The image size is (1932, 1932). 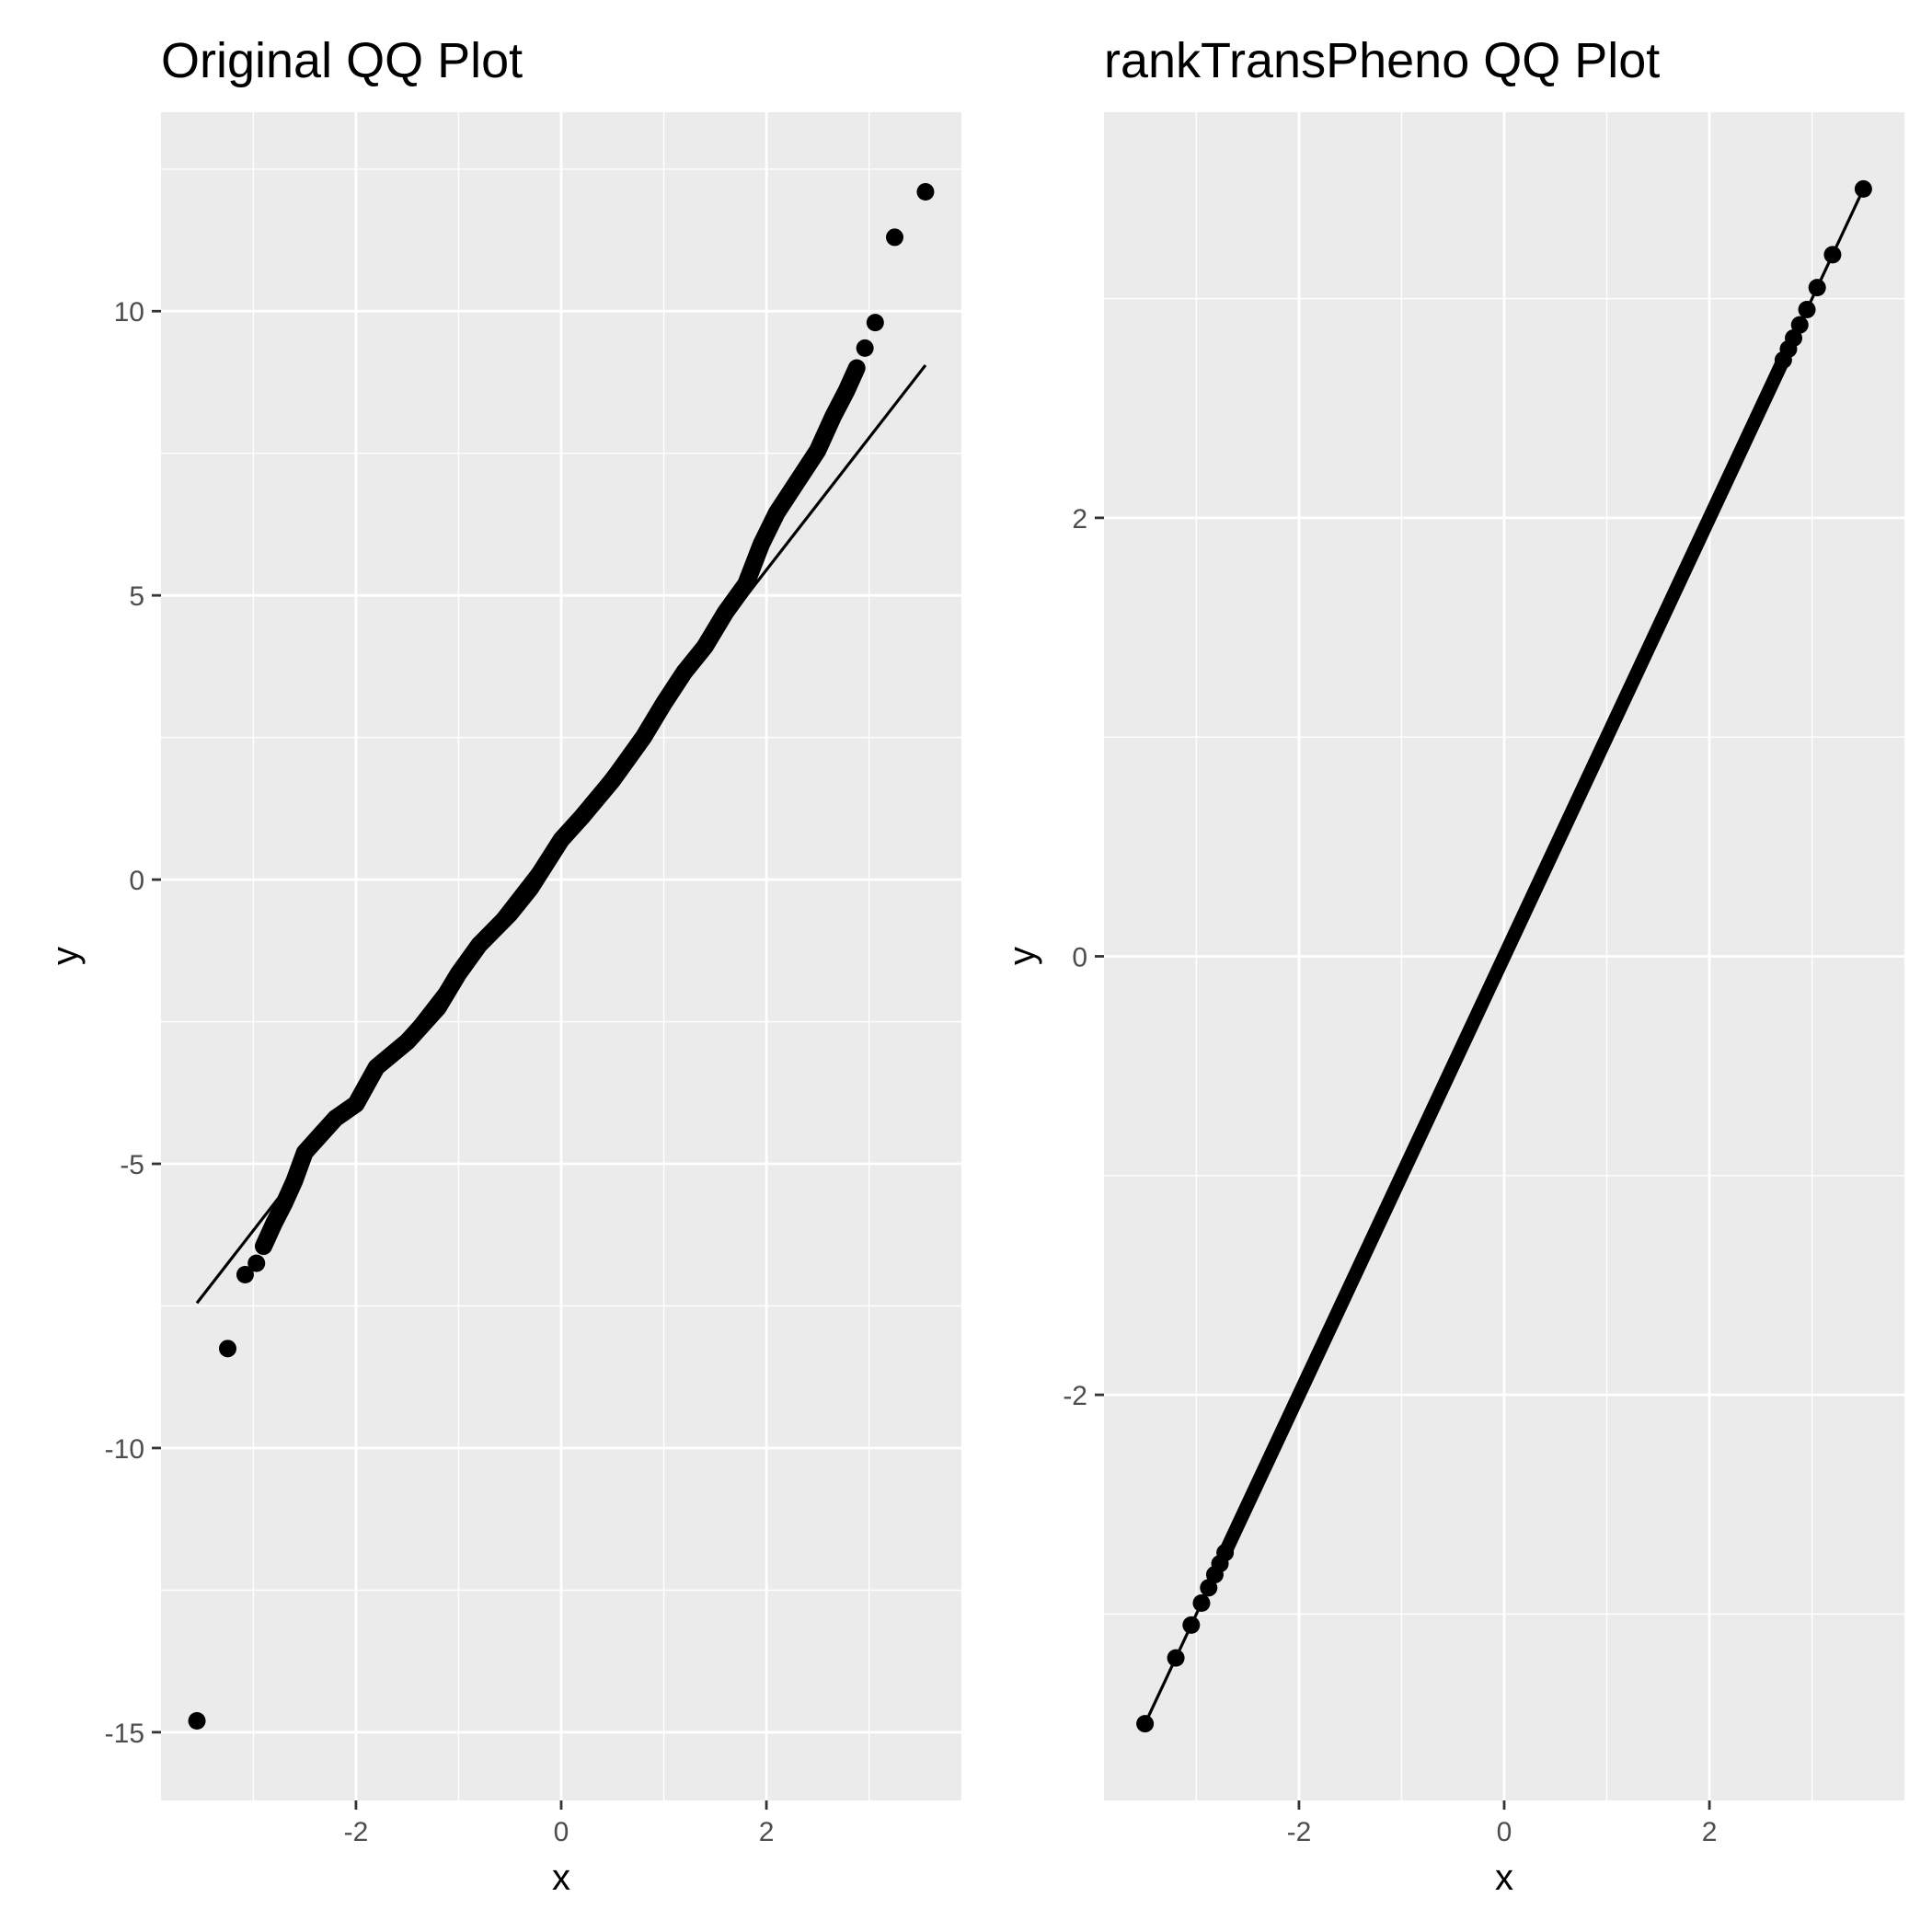 I want to click on y-tick-label: -15, so click(x=124, y=1734).